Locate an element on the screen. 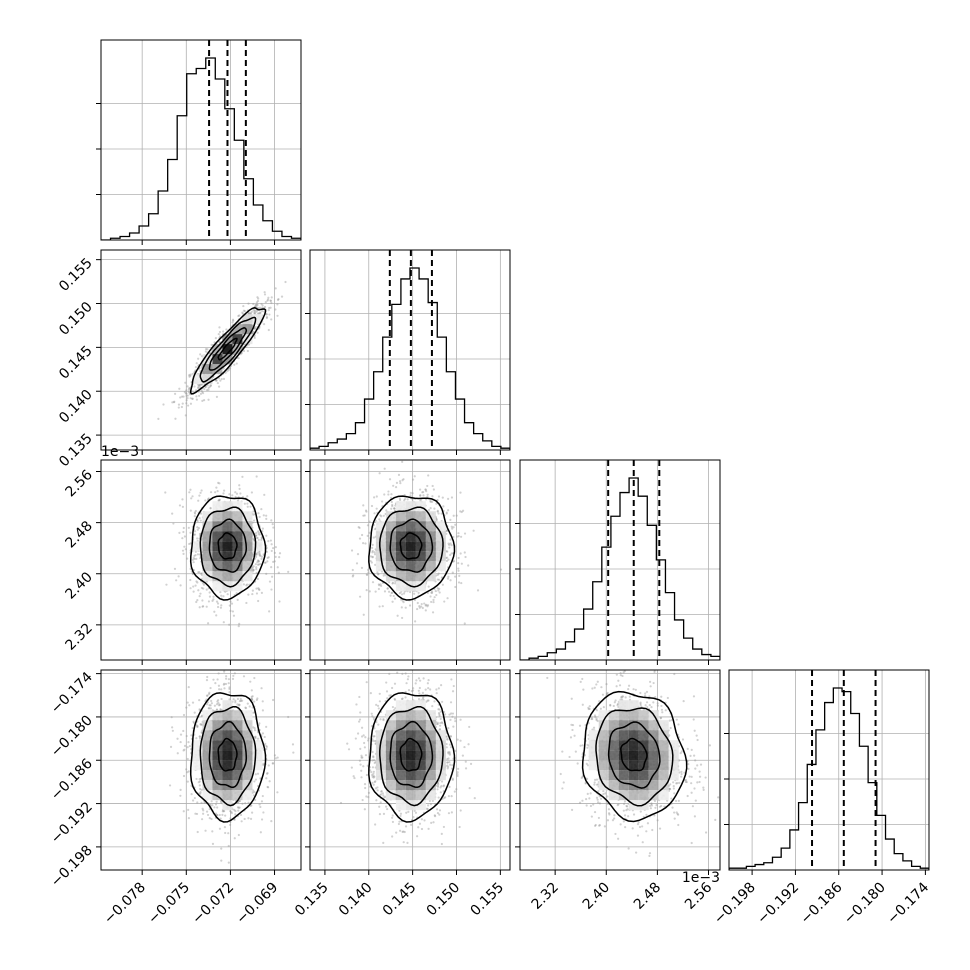 The width and height of the screenshot is (970, 970). x-tick-label: 0.140 is located at coordinates (356, 900).